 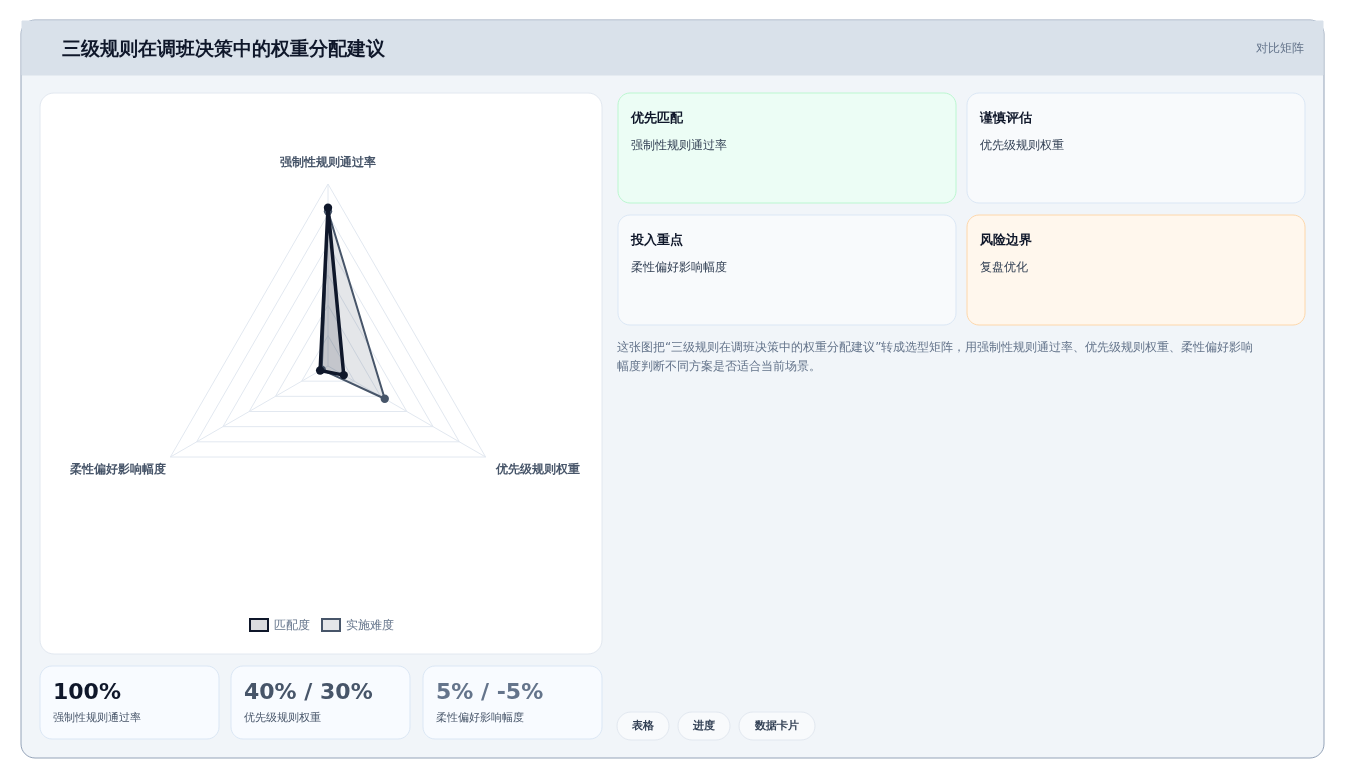 I want to click on text: 优先匹配, so click(x=657, y=117).